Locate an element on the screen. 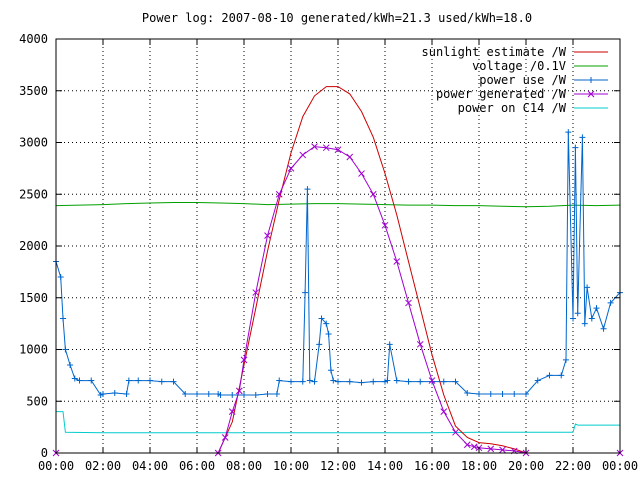  x-tick-label: 10:00 is located at coordinates (291, 466).